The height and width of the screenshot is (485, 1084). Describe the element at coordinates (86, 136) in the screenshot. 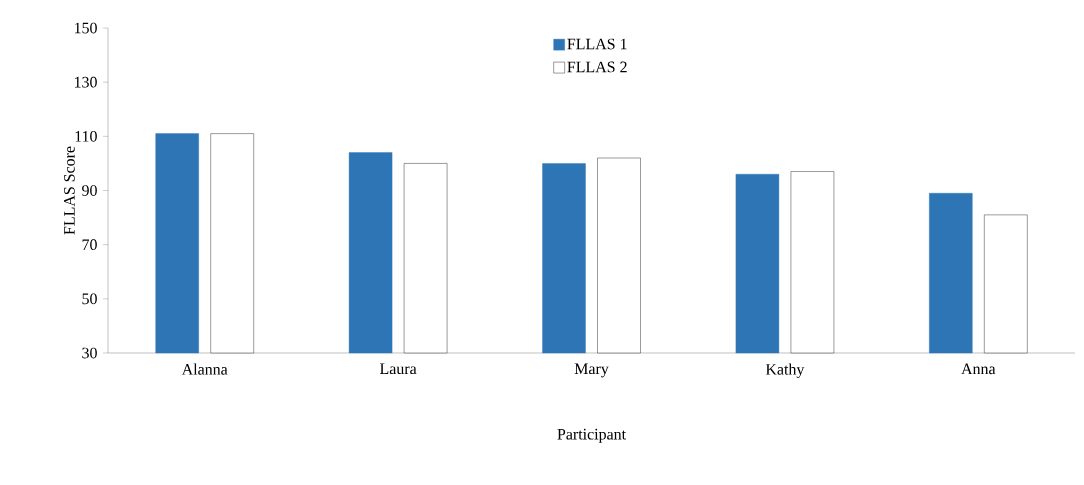

I see `y-tick-label: 110` at that location.